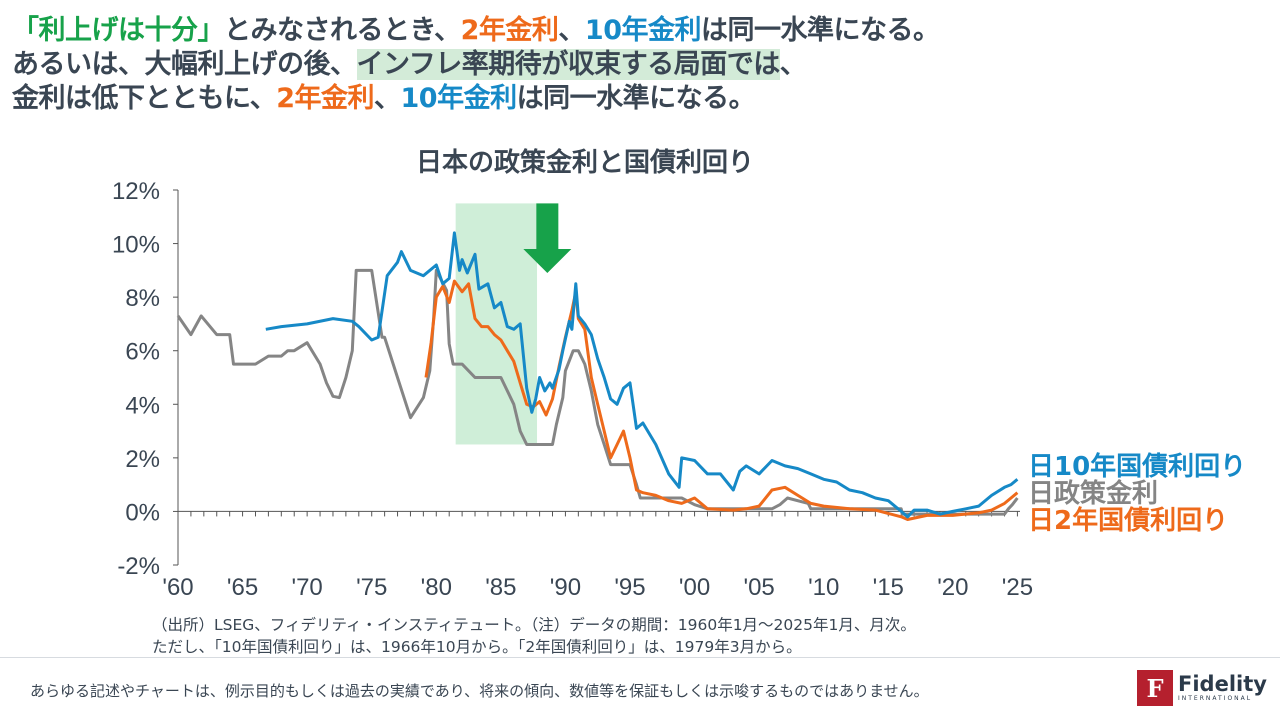  What do you see at coordinates (142, 512) in the screenshot?
I see `y-tick-label: 0%` at bounding box center [142, 512].